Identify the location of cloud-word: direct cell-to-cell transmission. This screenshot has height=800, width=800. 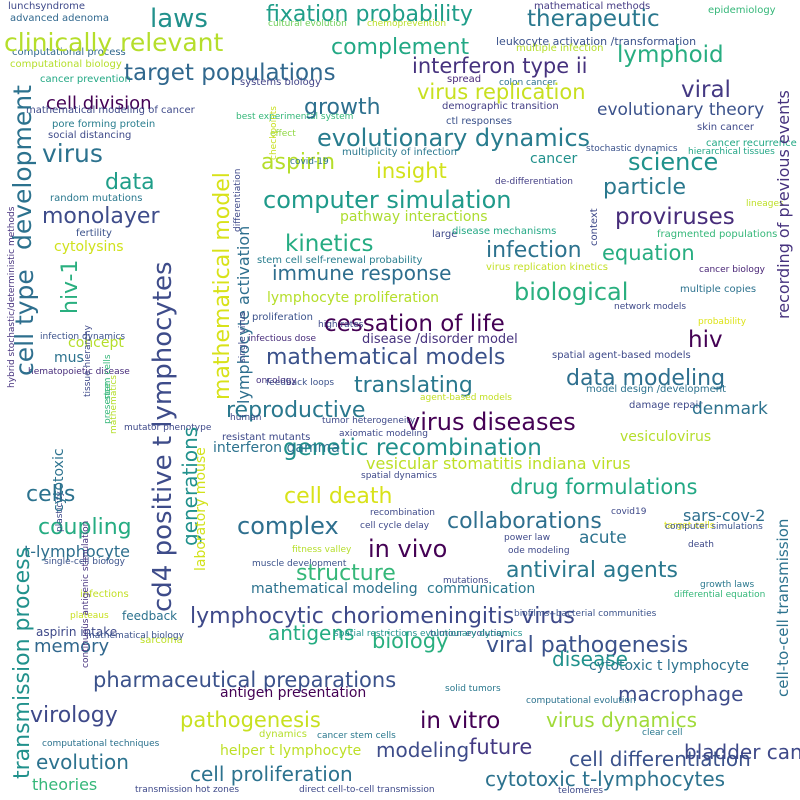
(367, 790).